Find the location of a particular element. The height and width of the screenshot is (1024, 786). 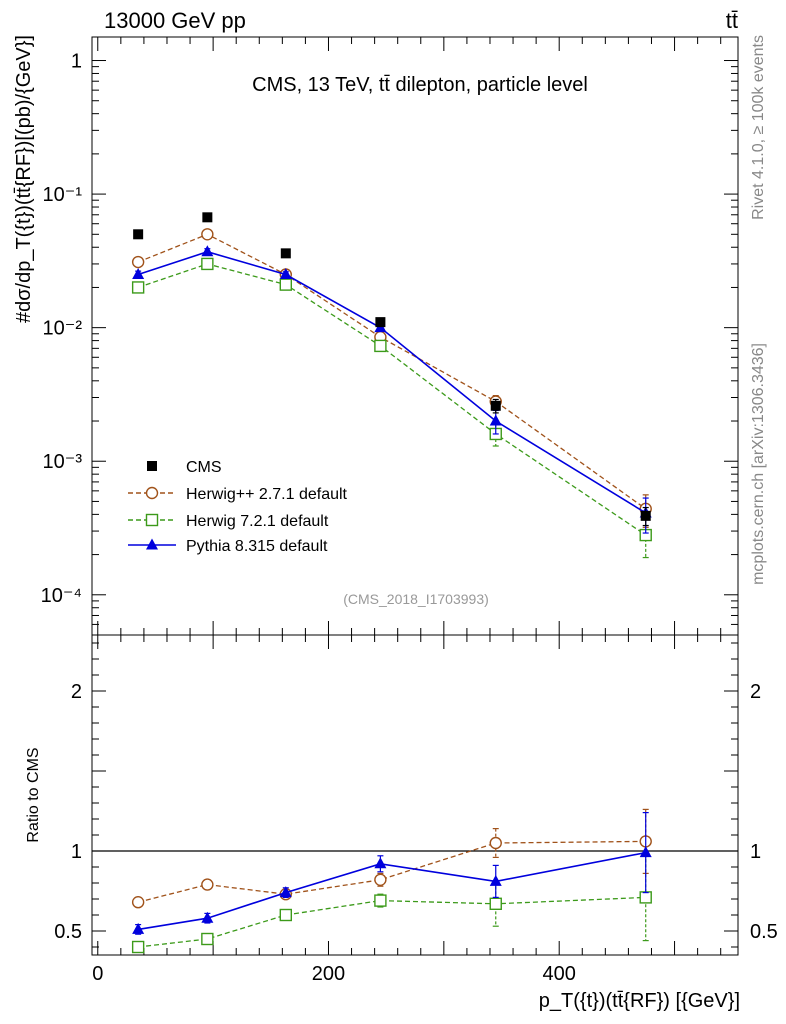

ratio-y-tick-label-right: 1 is located at coordinates (755, 852).